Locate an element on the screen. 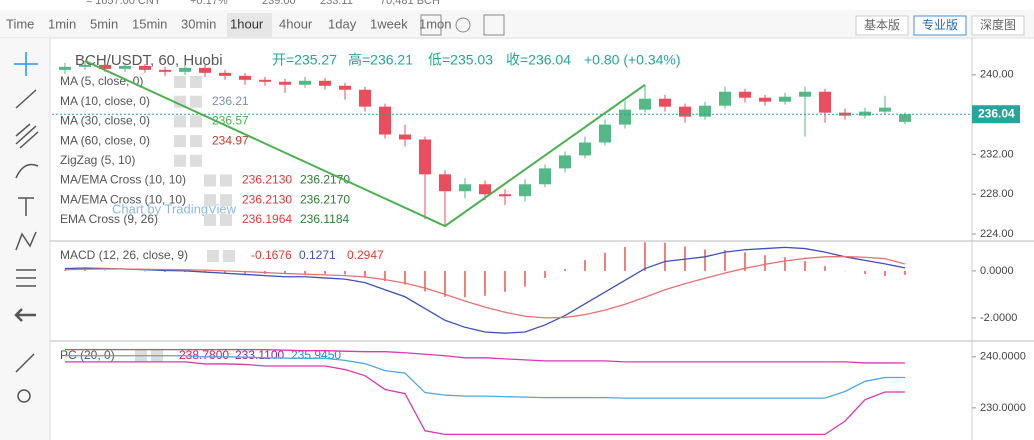  last-price-label: 236.04 is located at coordinates (996, 113).